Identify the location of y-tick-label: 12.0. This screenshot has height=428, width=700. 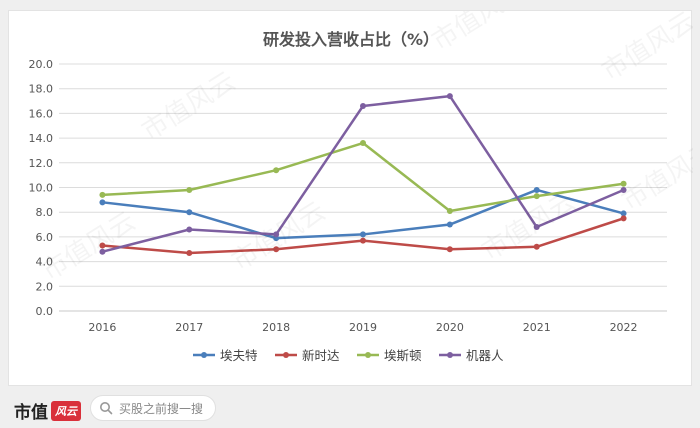
(41, 163).